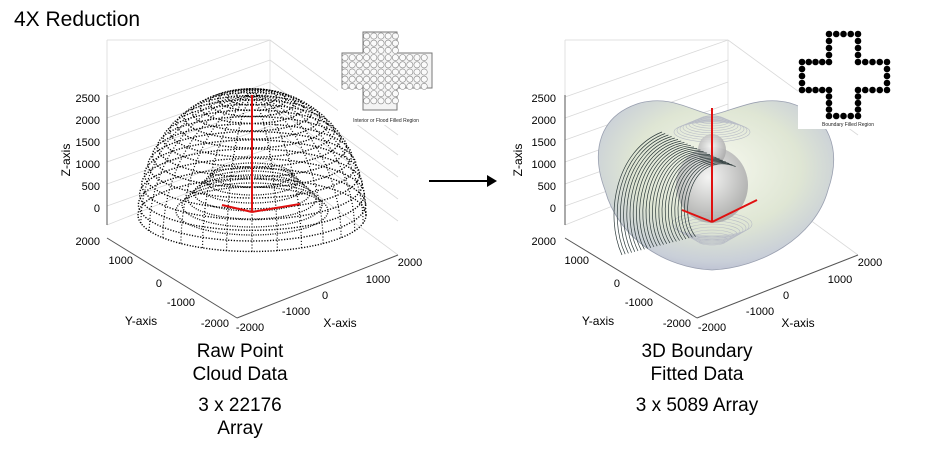 The image size is (925, 455). What do you see at coordinates (240, 405) in the screenshot?
I see `left-array-line1: 3 x 22176` at bounding box center [240, 405].